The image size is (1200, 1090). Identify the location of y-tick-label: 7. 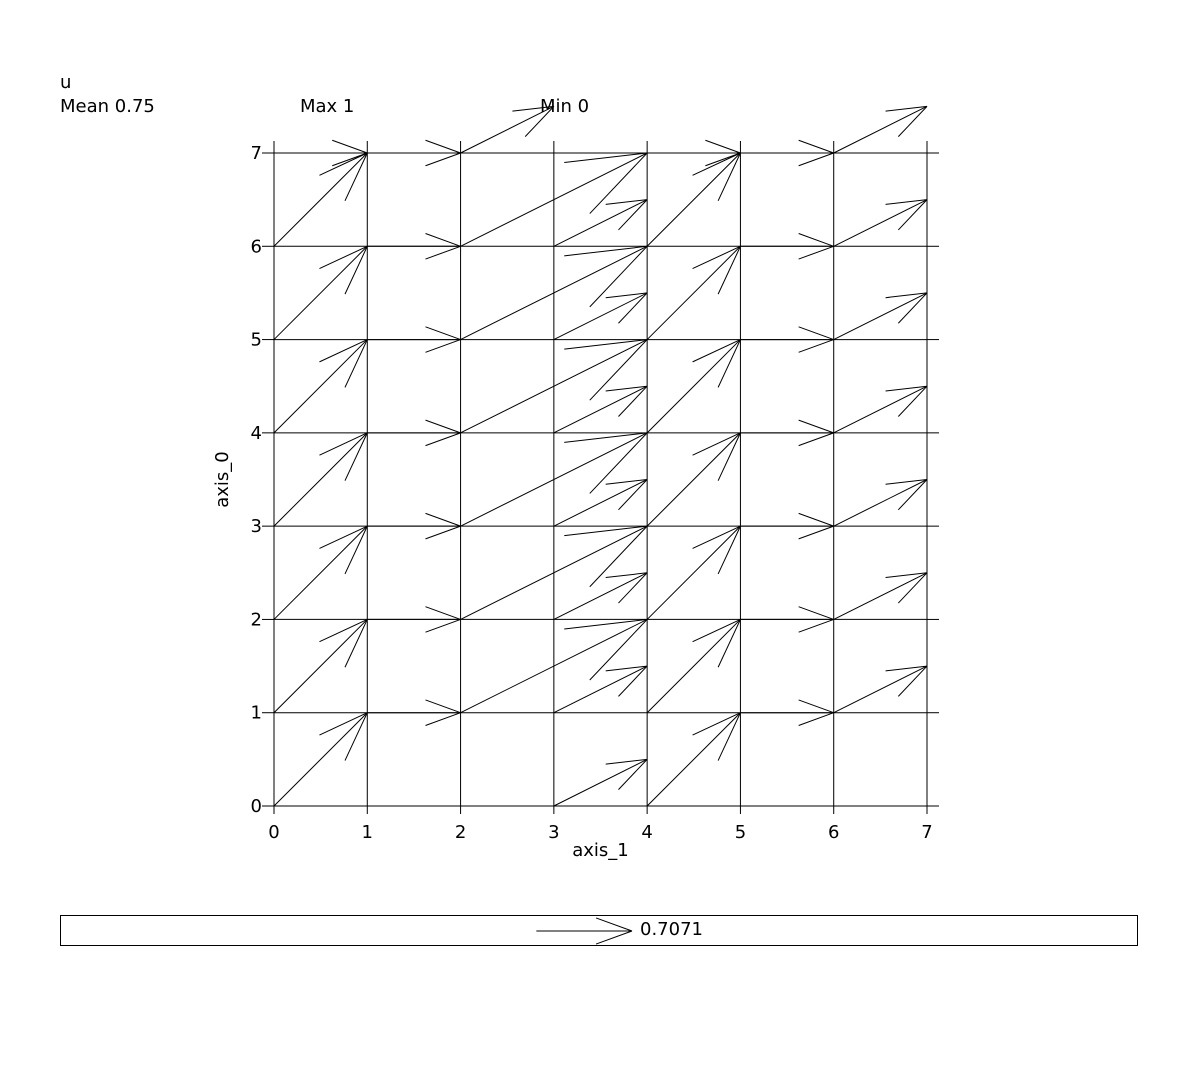
(256, 153).